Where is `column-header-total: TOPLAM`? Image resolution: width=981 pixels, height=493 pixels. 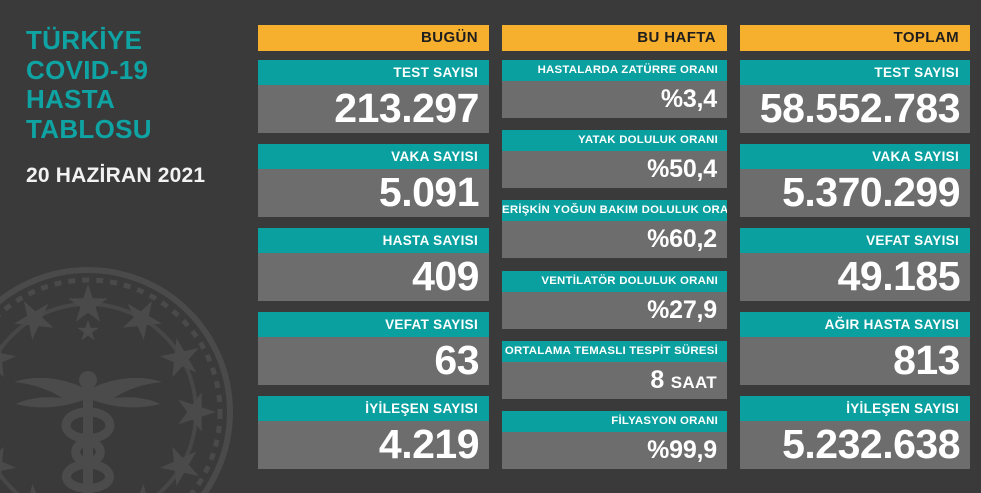
column-header-total: TOPLAM is located at coordinates (855, 38).